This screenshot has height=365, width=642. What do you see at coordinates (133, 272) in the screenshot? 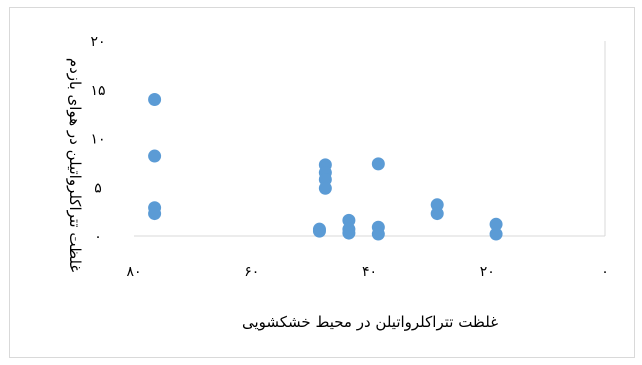
I see `x-tick-label: ۸۰` at bounding box center [133, 272].